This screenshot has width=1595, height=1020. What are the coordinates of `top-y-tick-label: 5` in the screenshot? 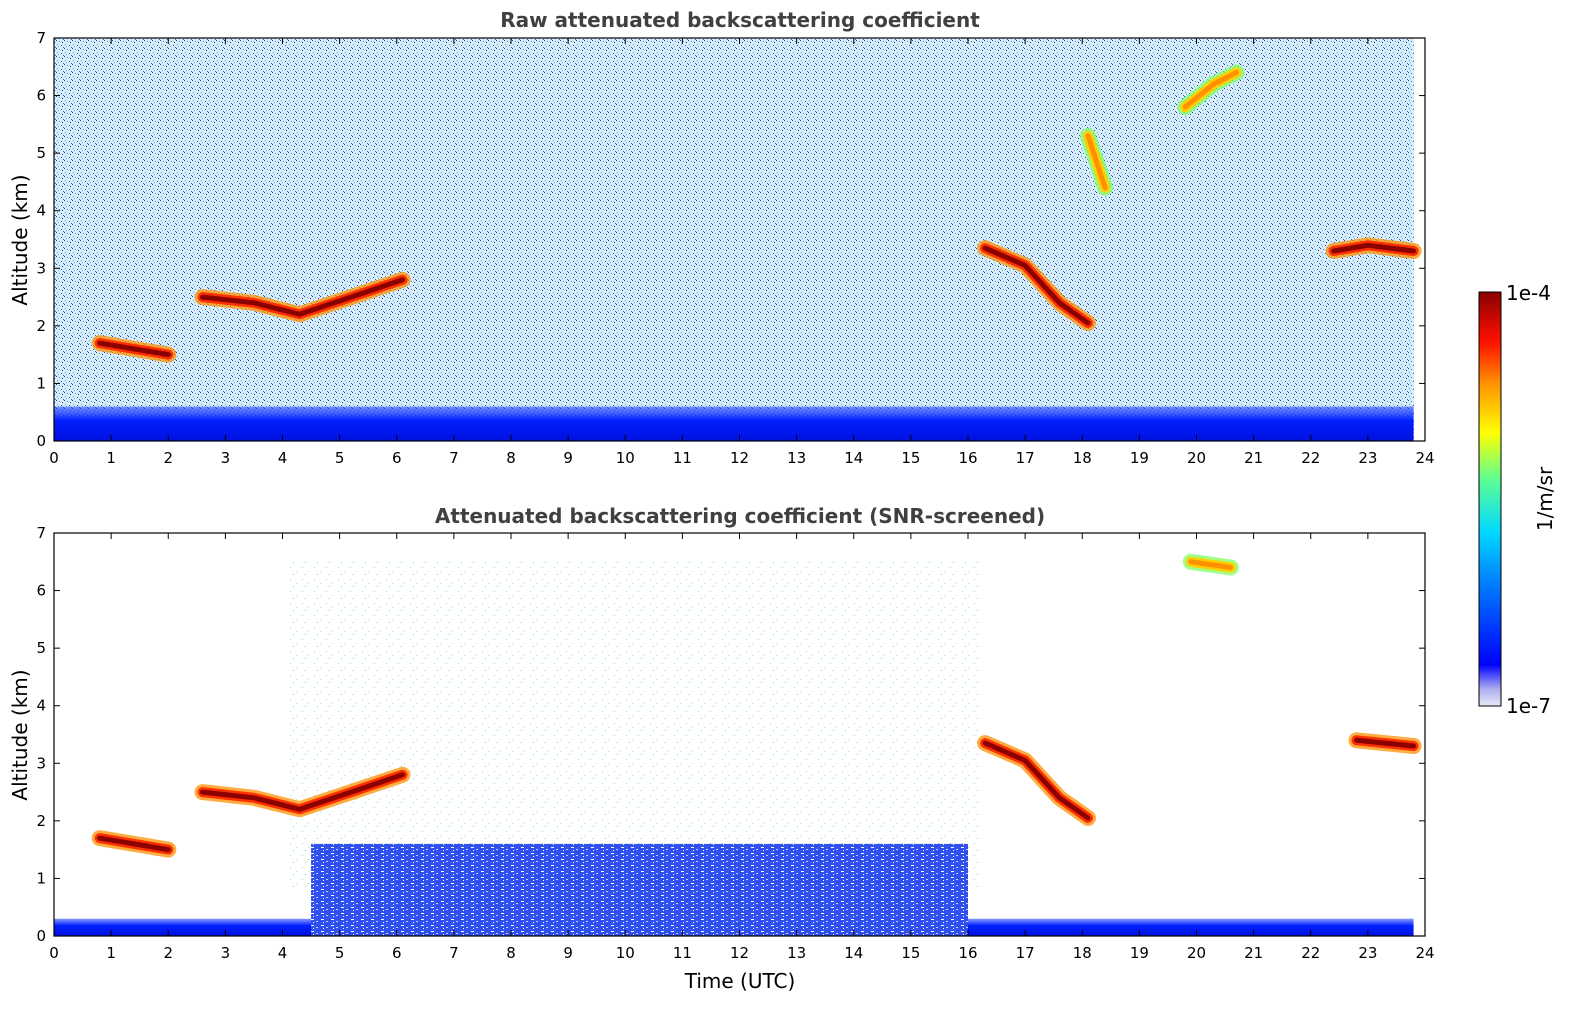 It's located at (41, 153).